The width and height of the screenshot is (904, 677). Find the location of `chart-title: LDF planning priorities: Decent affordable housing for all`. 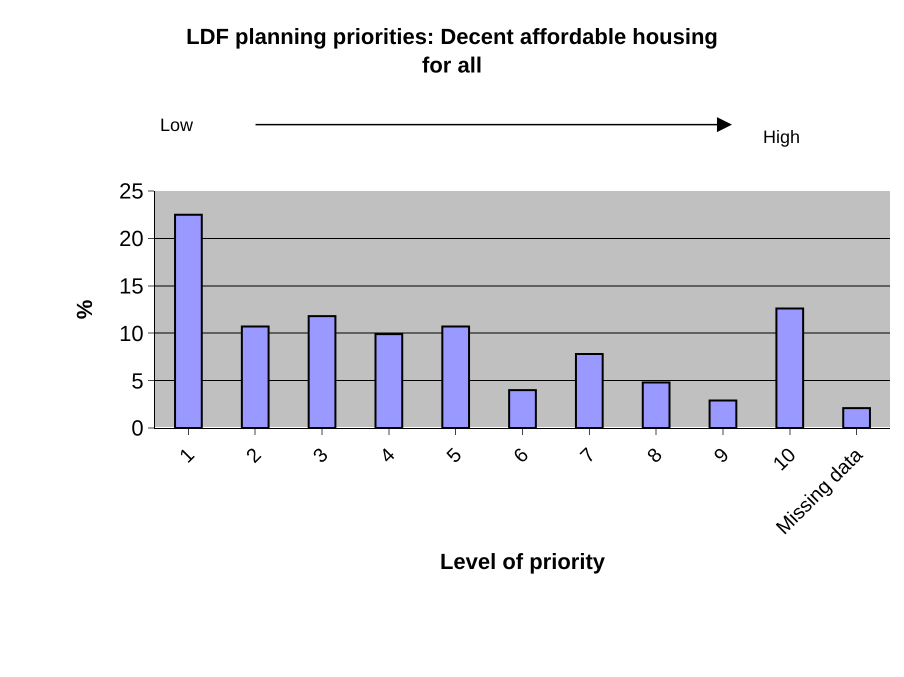

chart-title: LDF planning priorities: Decent affordable housing for all is located at coordinates (452, 51).